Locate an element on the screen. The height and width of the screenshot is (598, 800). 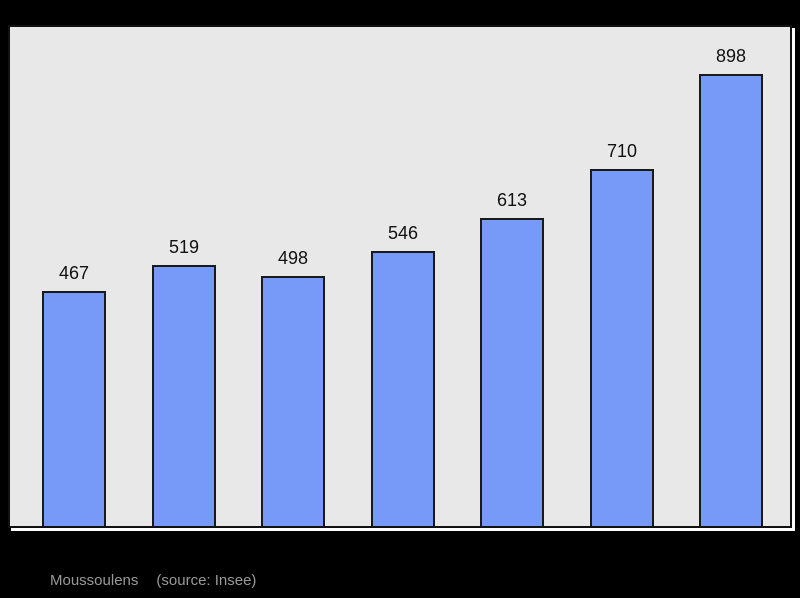
bar: 546 is located at coordinates (403, 374).